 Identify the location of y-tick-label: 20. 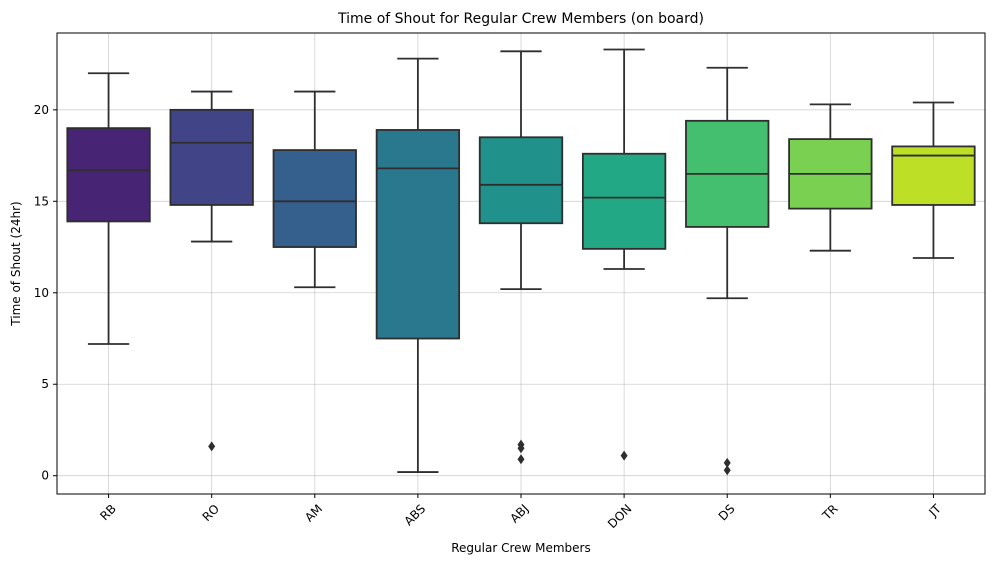
(41, 110).